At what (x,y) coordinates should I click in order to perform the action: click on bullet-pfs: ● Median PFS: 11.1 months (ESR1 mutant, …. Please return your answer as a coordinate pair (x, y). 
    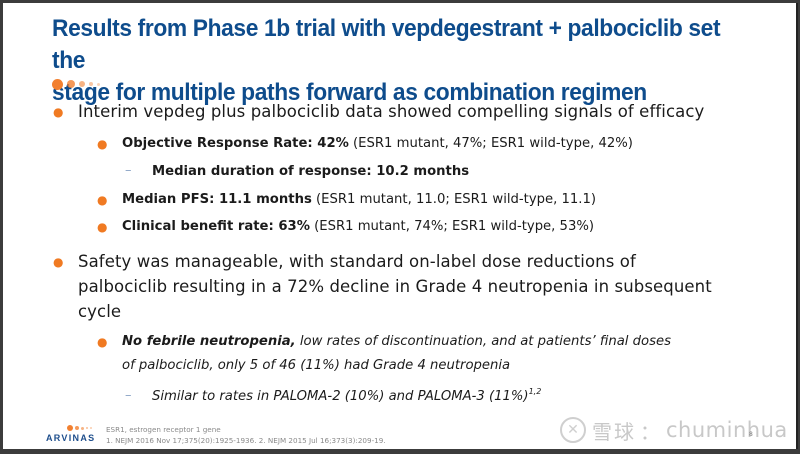
    Looking at the image, I should click on (434, 200).